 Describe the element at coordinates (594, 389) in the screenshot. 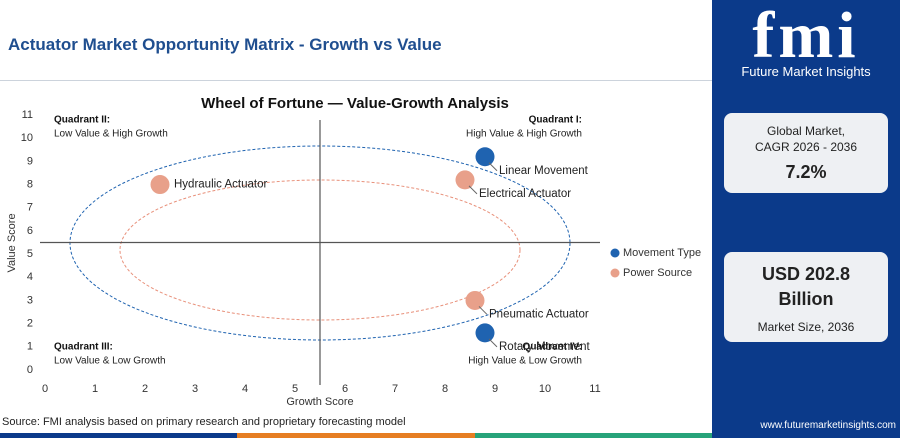

I see `x-tick-label: 11` at that location.